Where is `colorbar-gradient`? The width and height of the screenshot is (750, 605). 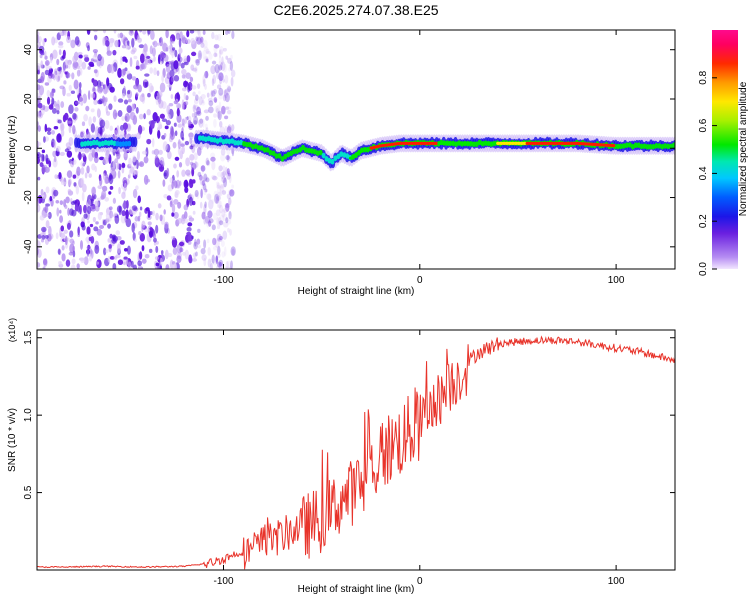
colorbar-gradient is located at coordinates (725, 149).